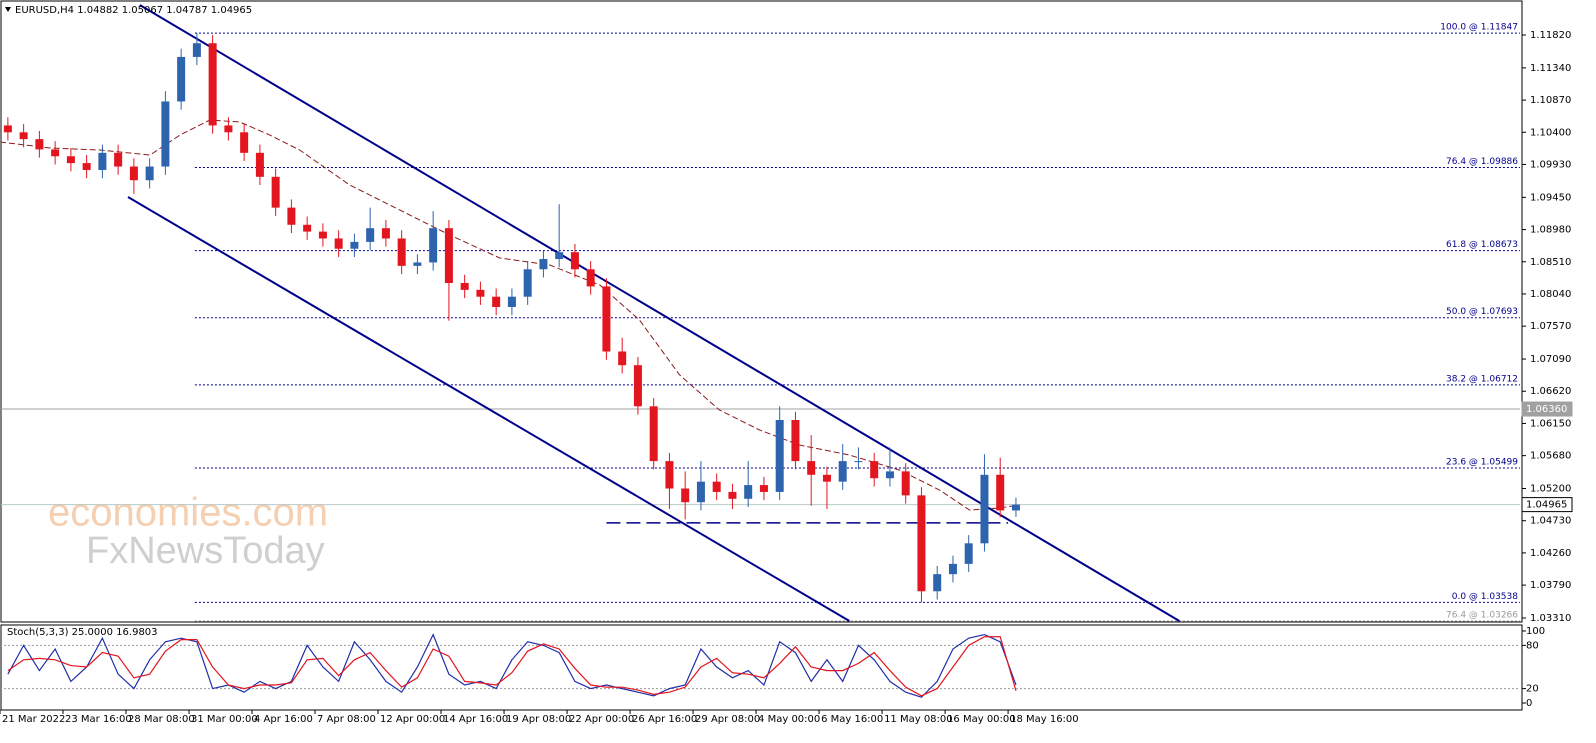  I want to click on y-tick-label: 1.07570, so click(1550, 326).